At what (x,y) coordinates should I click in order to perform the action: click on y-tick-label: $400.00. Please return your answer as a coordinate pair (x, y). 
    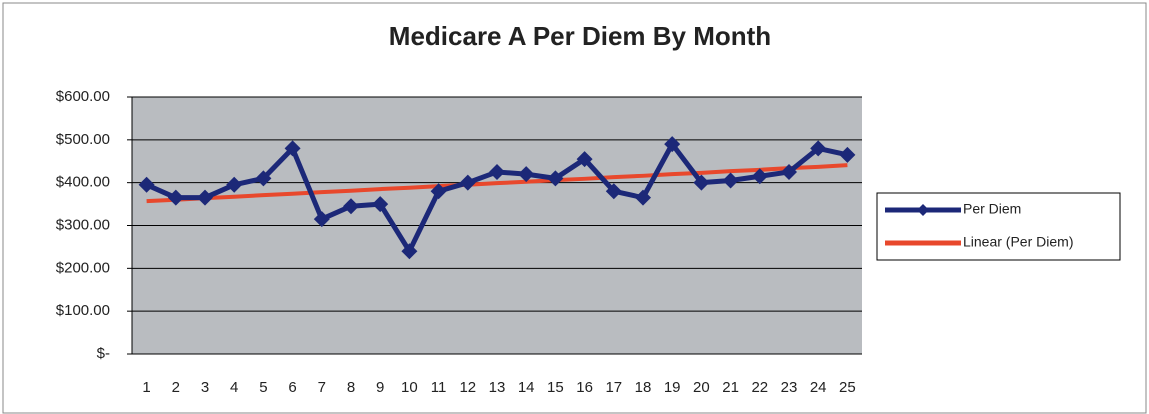
    Looking at the image, I should click on (83, 182).